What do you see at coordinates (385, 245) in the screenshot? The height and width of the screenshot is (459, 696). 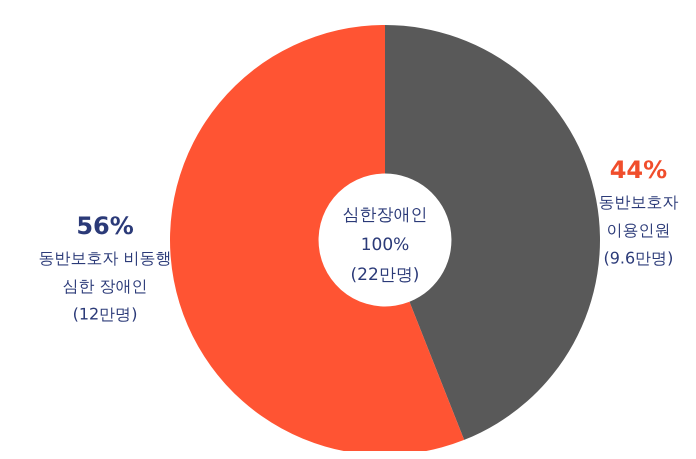 I see `text: 심한장애인 100% (22만명)` at bounding box center [385, 245].